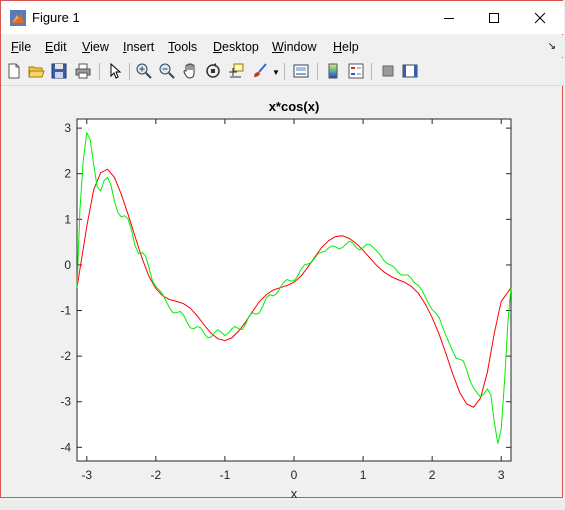 This screenshot has width=565, height=510. I want to click on minimize-button, so click(449, 17).